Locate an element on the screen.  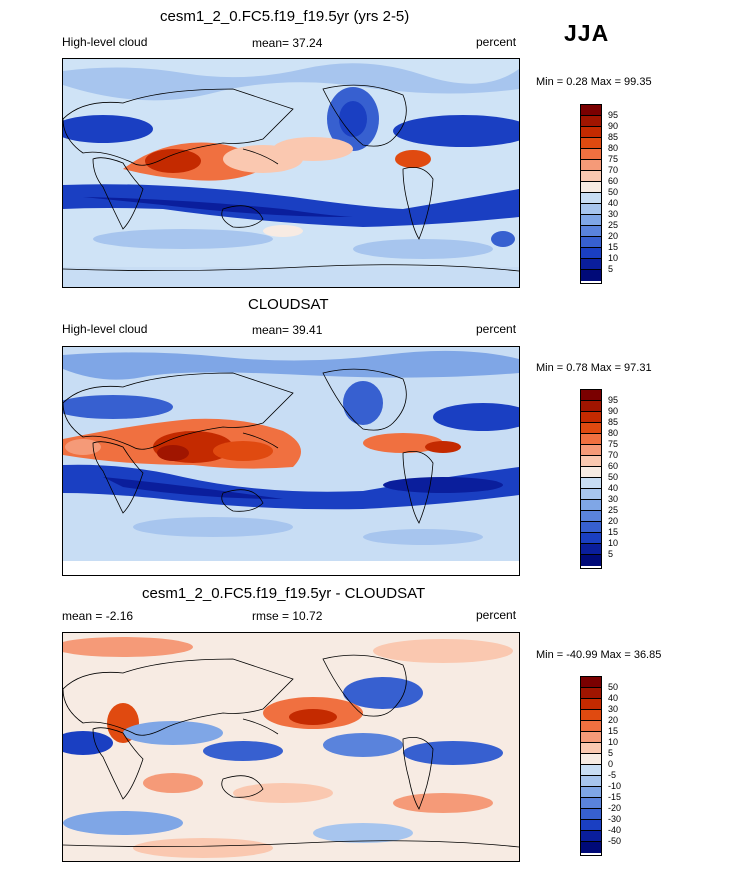
panel-3-rmse-label: rmse = 10.72 is located at coordinates (287, 616).